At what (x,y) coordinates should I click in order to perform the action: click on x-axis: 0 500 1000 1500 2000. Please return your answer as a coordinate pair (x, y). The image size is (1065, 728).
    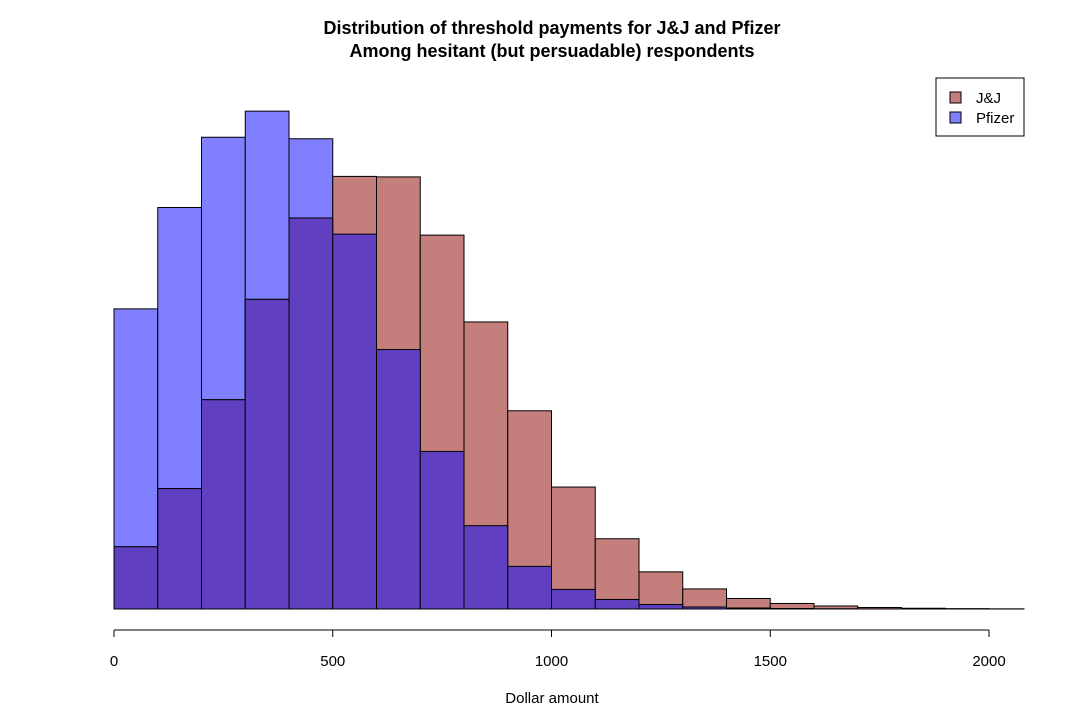
    Looking at the image, I should click on (558, 649).